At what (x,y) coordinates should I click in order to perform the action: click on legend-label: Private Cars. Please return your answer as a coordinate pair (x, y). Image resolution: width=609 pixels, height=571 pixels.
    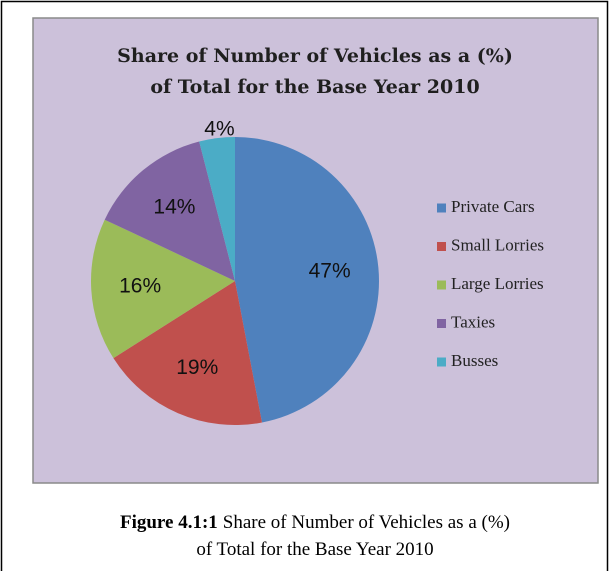
    Looking at the image, I should click on (493, 206).